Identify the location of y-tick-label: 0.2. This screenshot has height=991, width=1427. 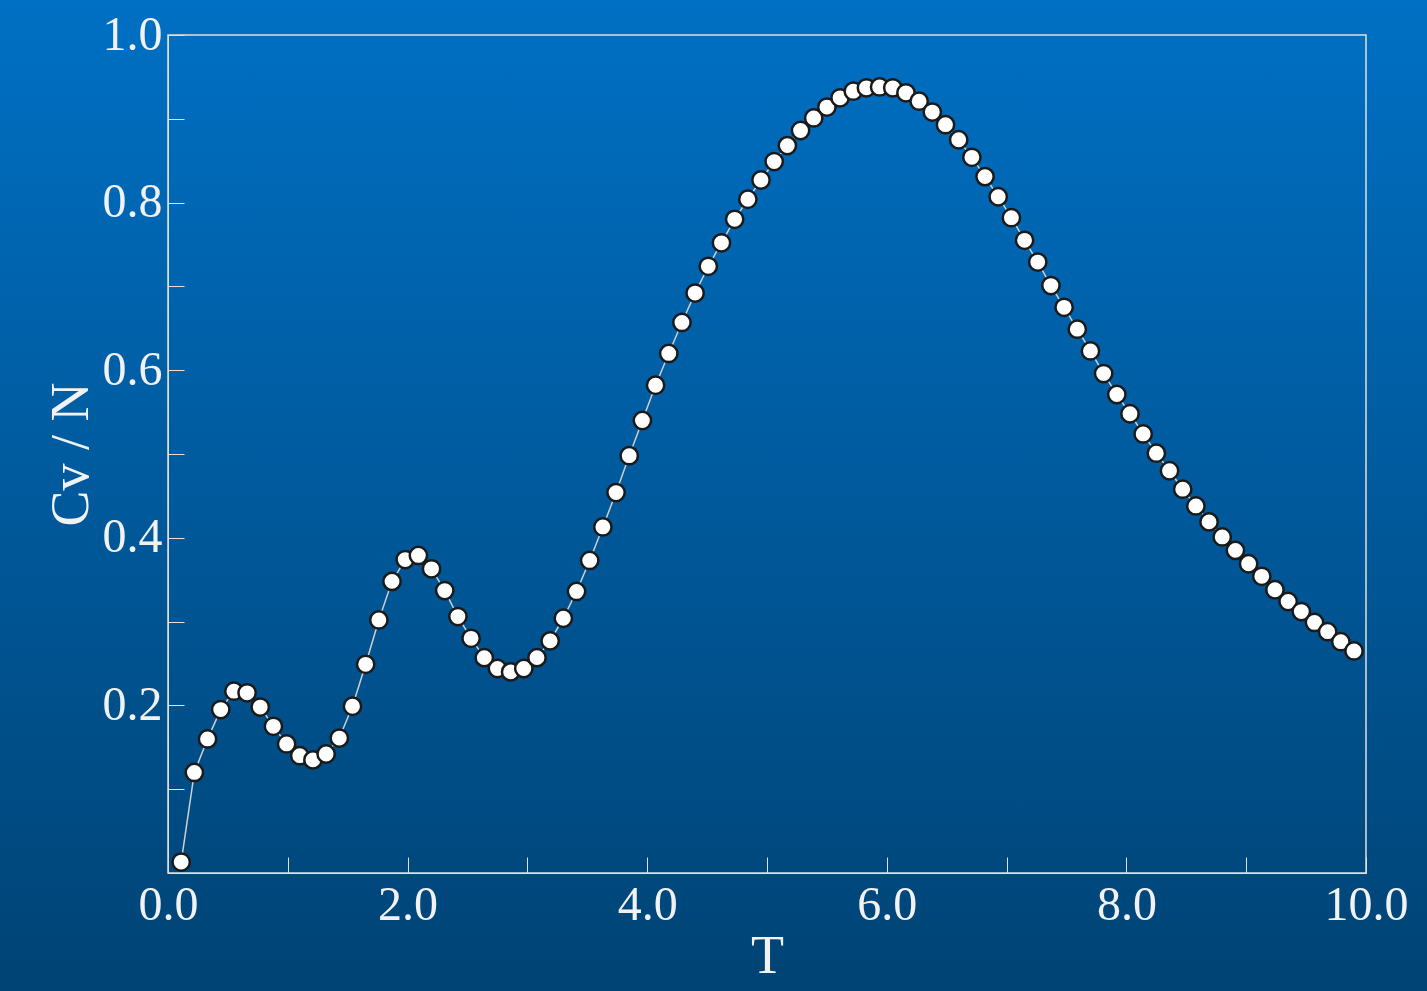
(132, 703).